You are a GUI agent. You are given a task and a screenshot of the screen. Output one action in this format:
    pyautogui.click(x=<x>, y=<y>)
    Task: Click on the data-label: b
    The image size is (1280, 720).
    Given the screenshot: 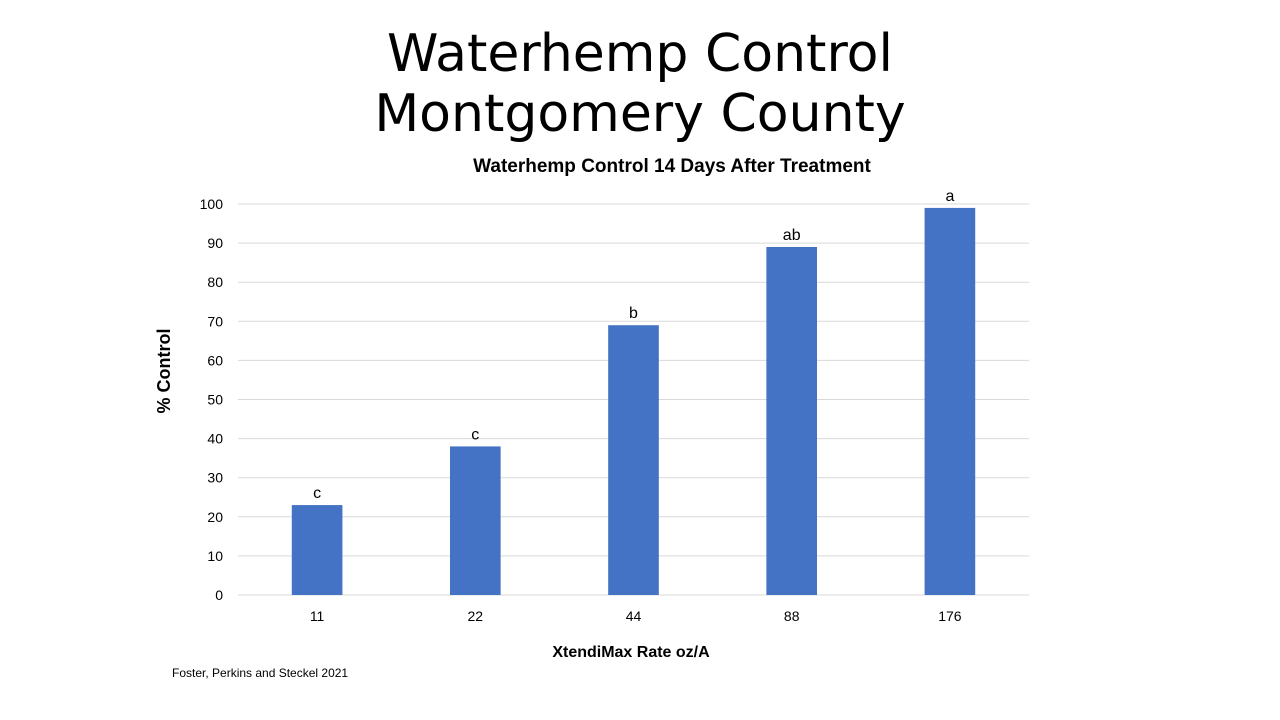 What is the action you would take?
    pyautogui.click(x=633, y=313)
    